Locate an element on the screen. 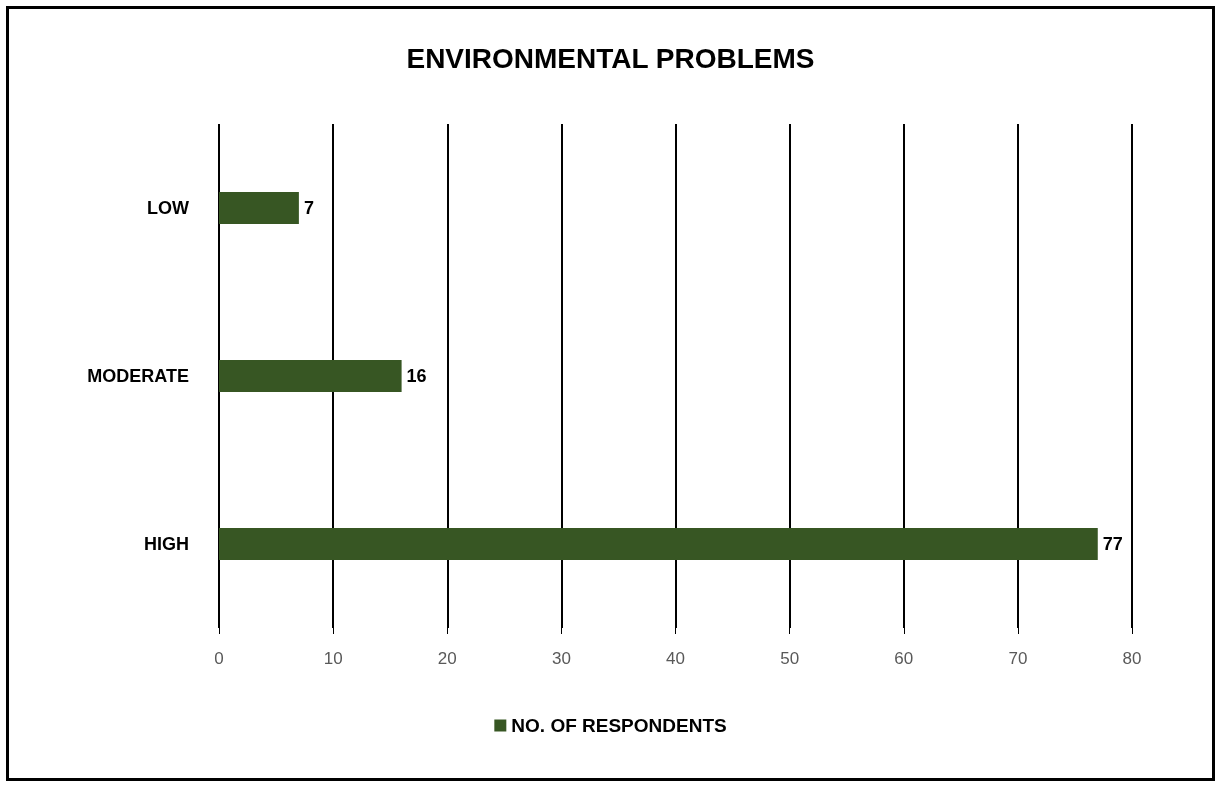 Image resolution: width=1223 pixels, height=787 pixels. data-label: 16 is located at coordinates (416, 376).